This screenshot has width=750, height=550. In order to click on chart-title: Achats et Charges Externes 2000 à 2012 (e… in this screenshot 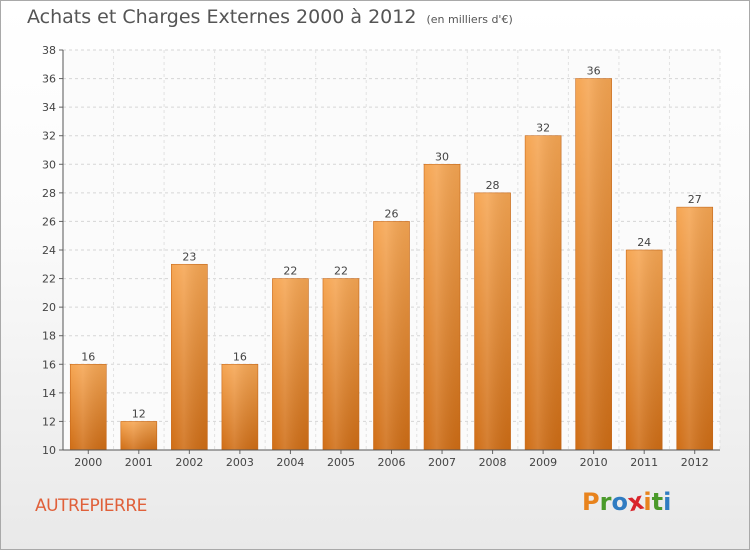, I will do `click(270, 17)`.